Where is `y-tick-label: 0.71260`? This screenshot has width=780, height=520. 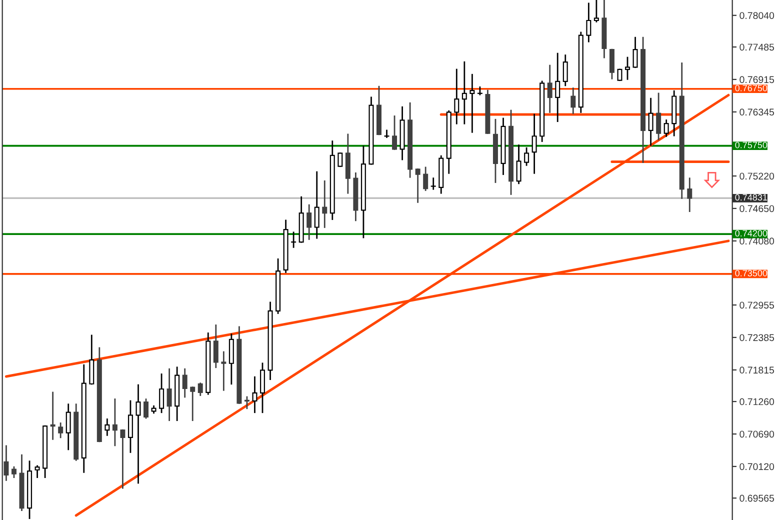
y-tick-label: 0.71260 is located at coordinates (757, 402).